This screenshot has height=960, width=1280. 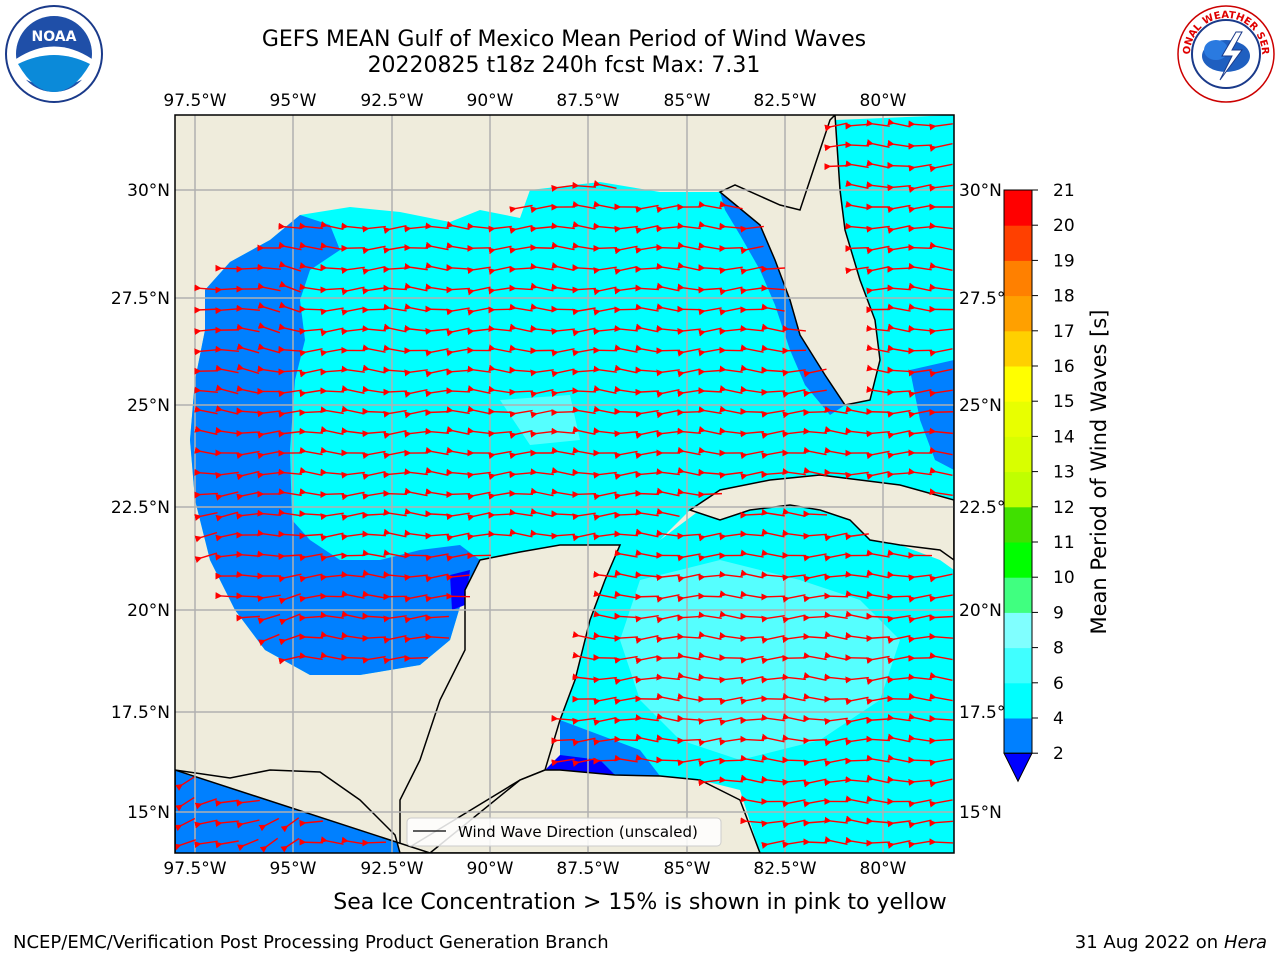 I want to click on nws-logo: NATIONAL WEATHER SERVICE, so click(x=1225, y=53).